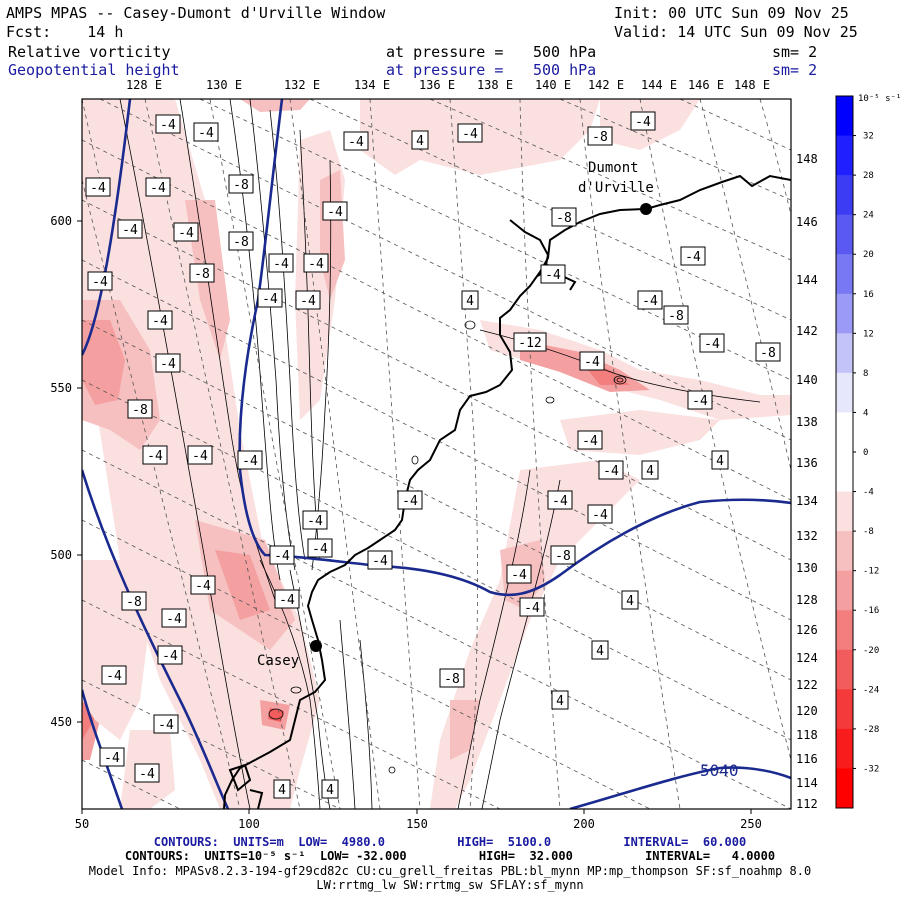 This screenshot has height=900, width=900. Describe the element at coordinates (731, 13) in the screenshot. I see `init-time: Init: 00 UTC Sun 09 Nov 25` at that location.